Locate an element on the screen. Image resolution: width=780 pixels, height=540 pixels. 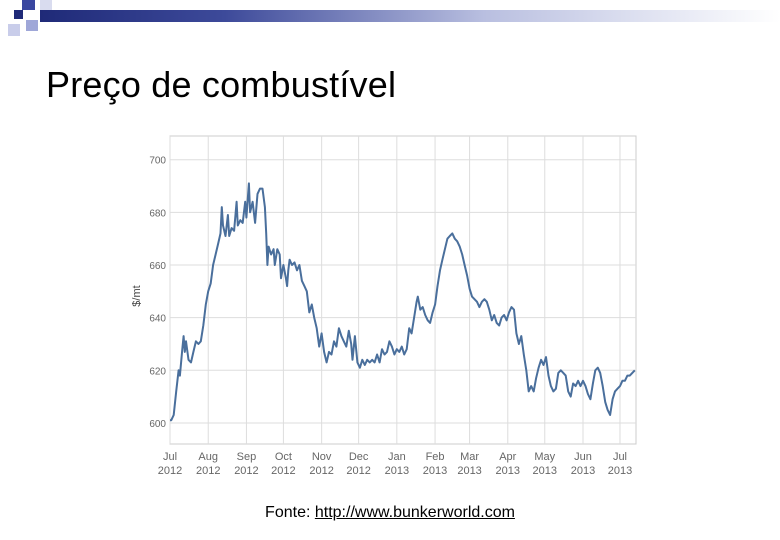
x-tick-month: Mar is located at coordinates (469, 457).